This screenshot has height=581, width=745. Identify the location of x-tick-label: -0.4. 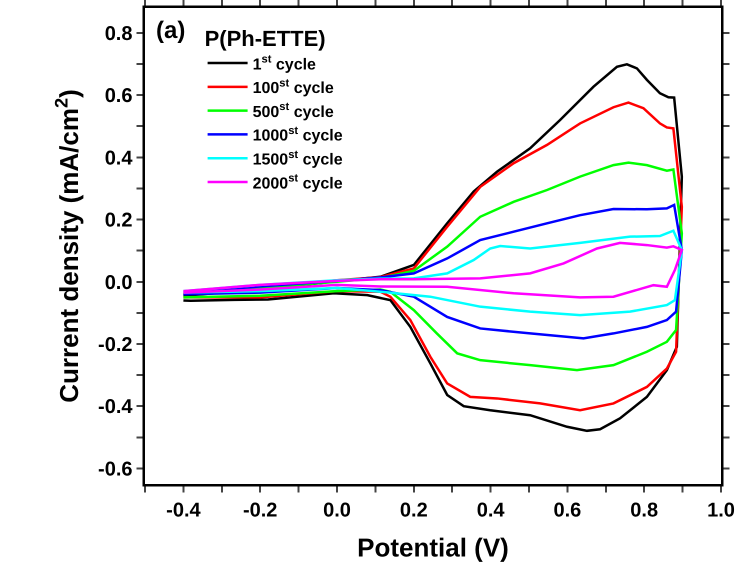
(184, 511).